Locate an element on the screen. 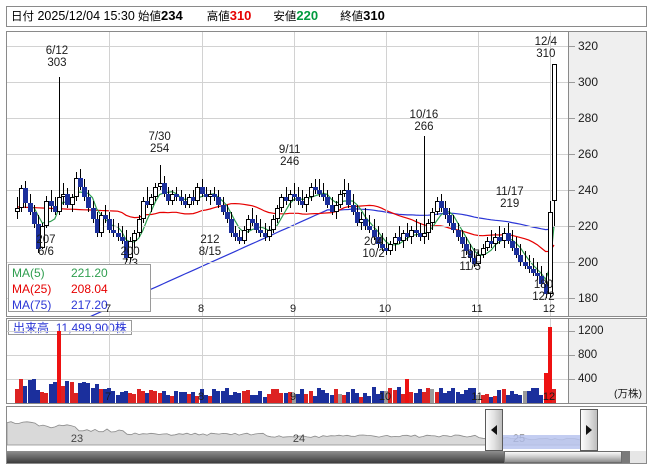 The height and width of the screenshot is (470, 653). navigator-right-handle is located at coordinates (589, 430).